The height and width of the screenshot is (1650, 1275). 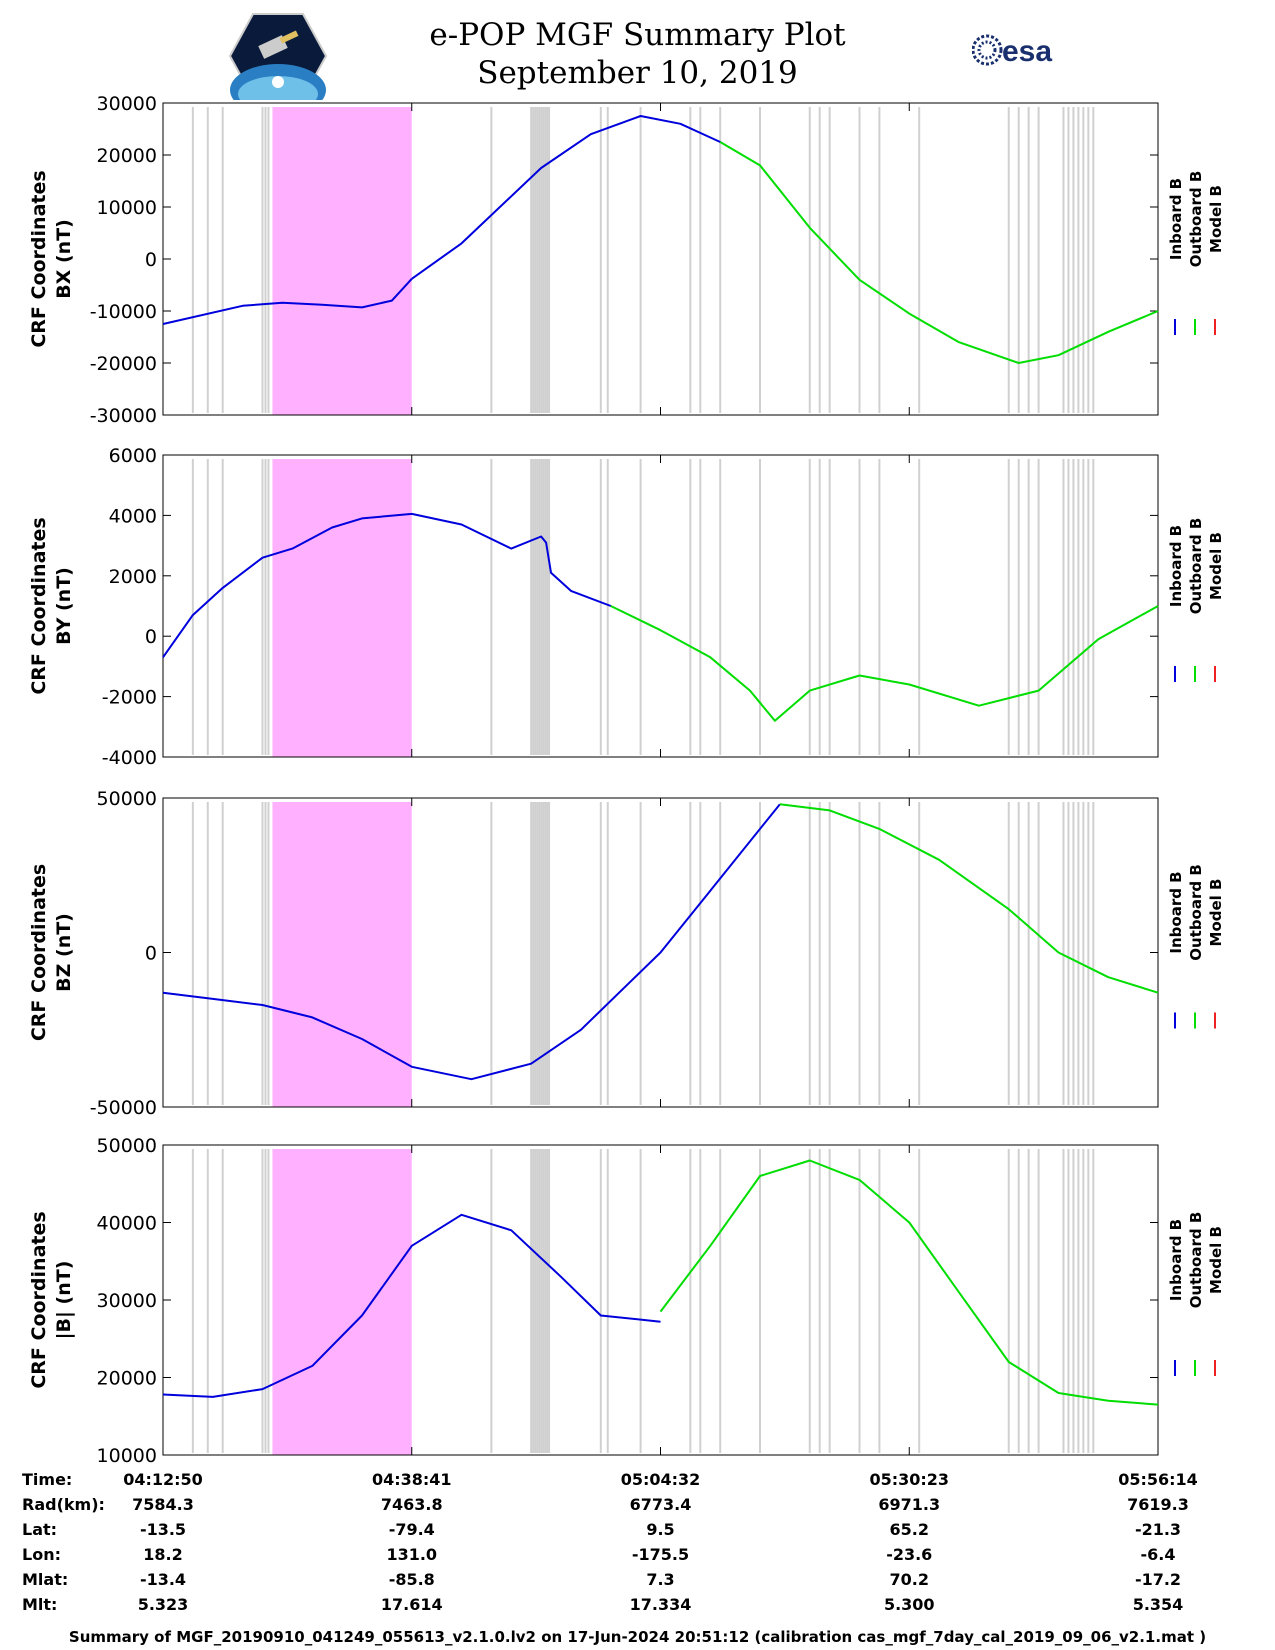 What do you see at coordinates (1158, 1529) in the screenshot?
I see `ephemeris-value: -21.3` at bounding box center [1158, 1529].